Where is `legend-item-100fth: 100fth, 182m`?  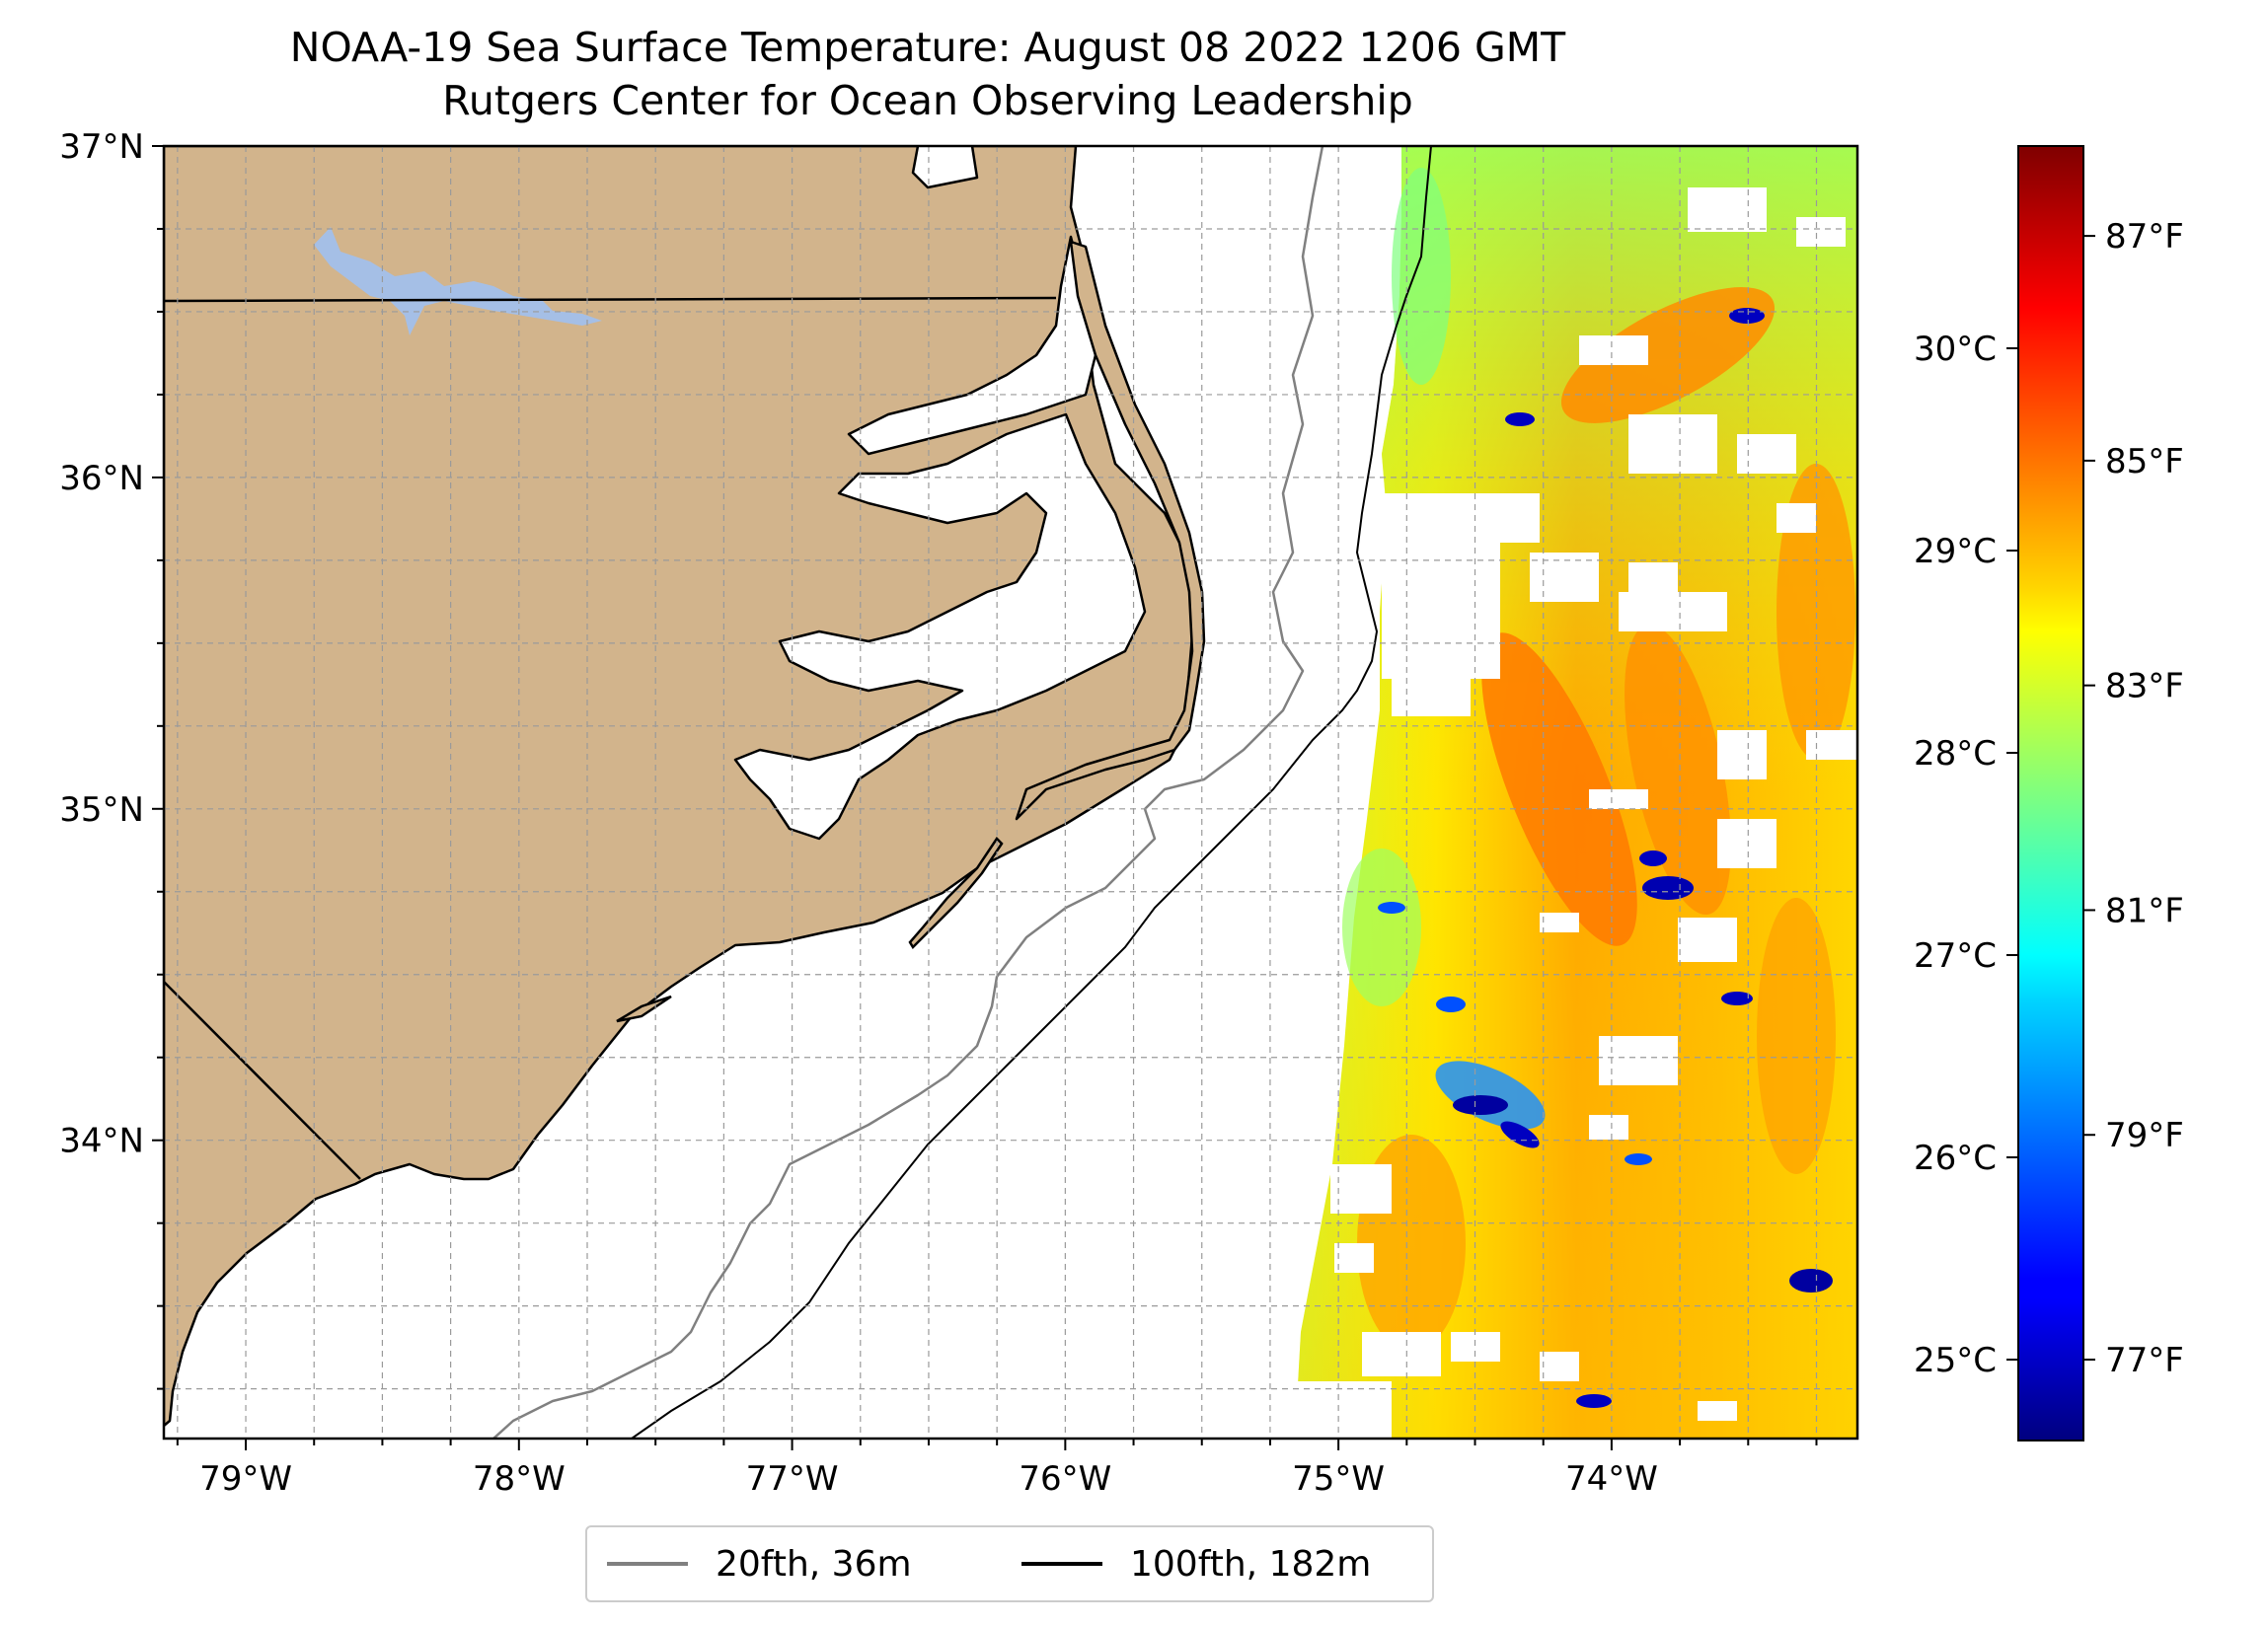 legend-item-100fth: 100fth, 182m is located at coordinates (1196, 1563).